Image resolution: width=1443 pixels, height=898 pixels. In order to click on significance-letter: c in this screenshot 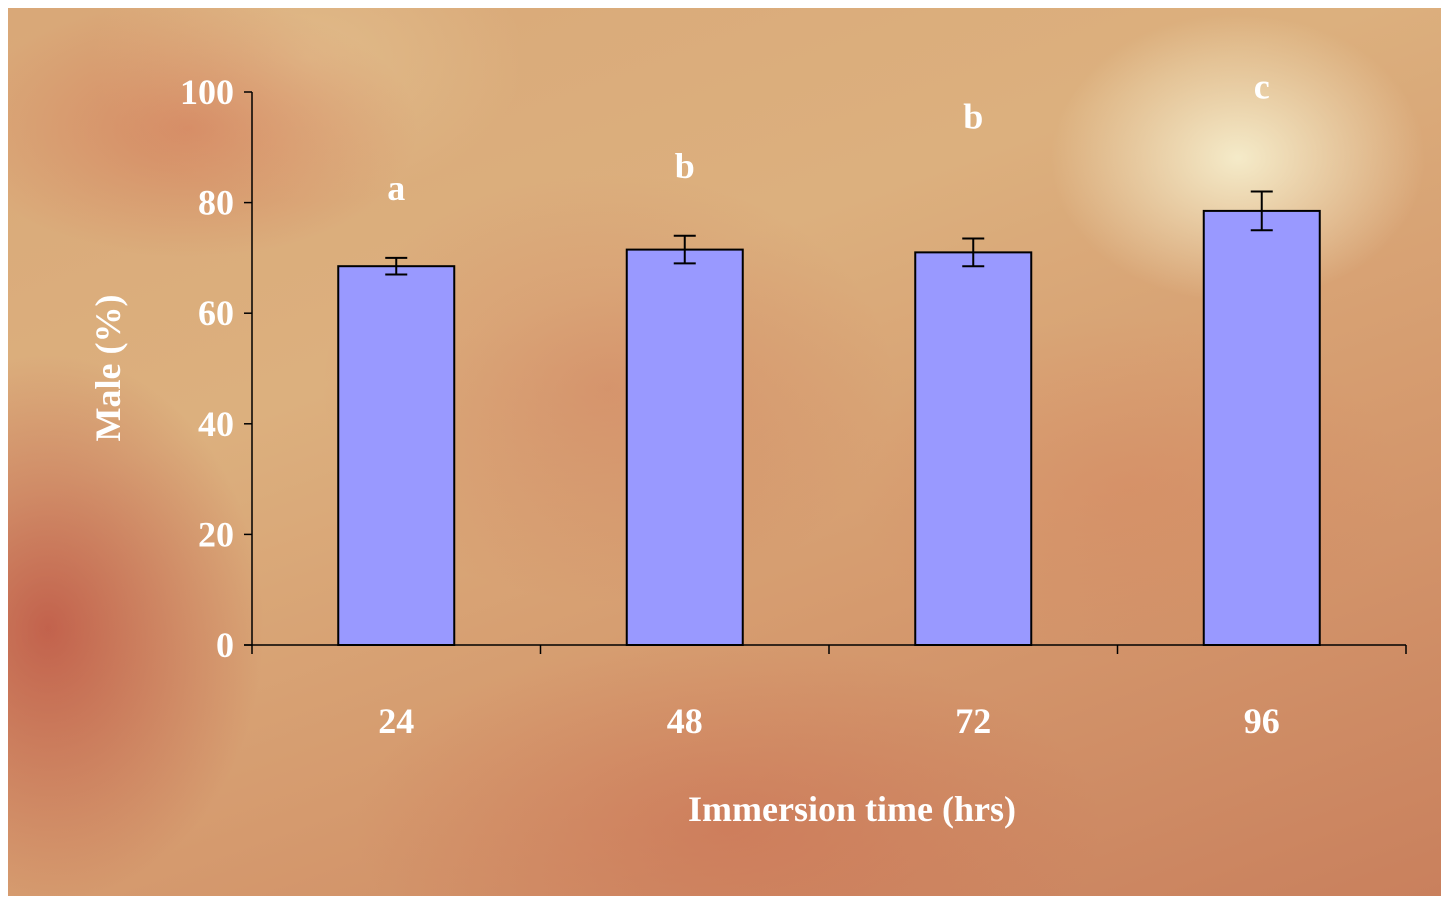, I will do `click(1262, 87)`.